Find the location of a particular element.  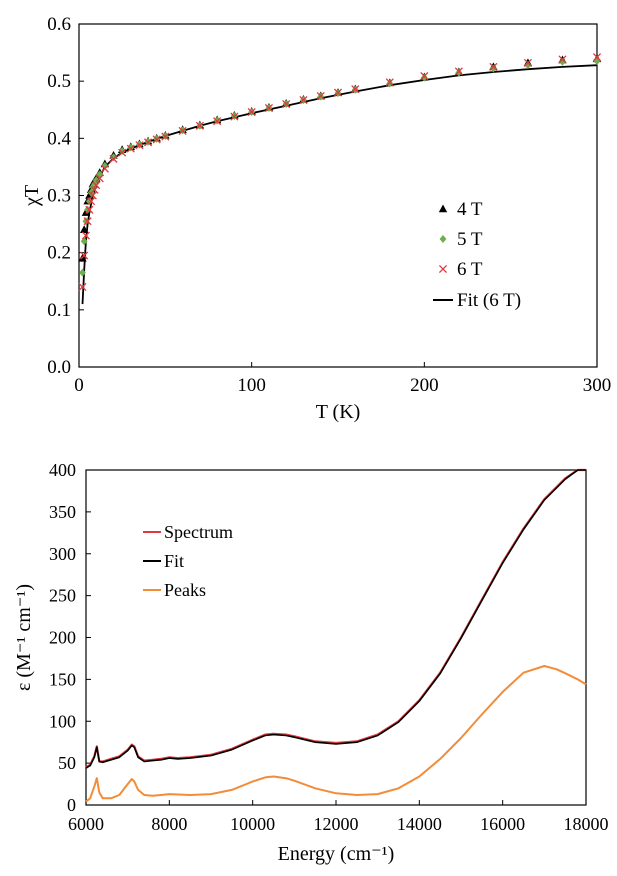

series-peaks-line is located at coordinates (336, 734).